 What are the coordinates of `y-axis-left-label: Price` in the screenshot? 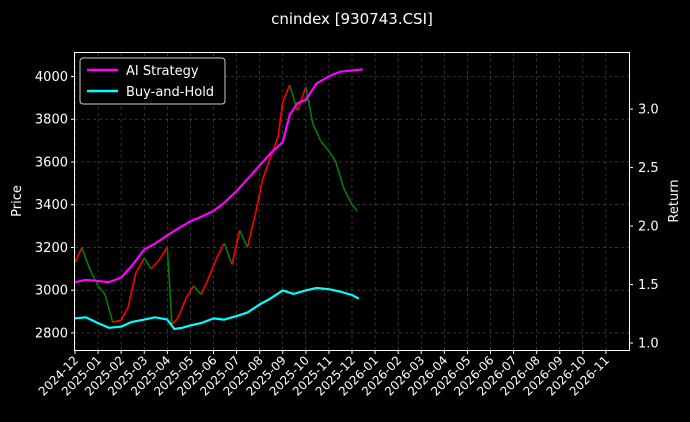 It's located at (17, 201).